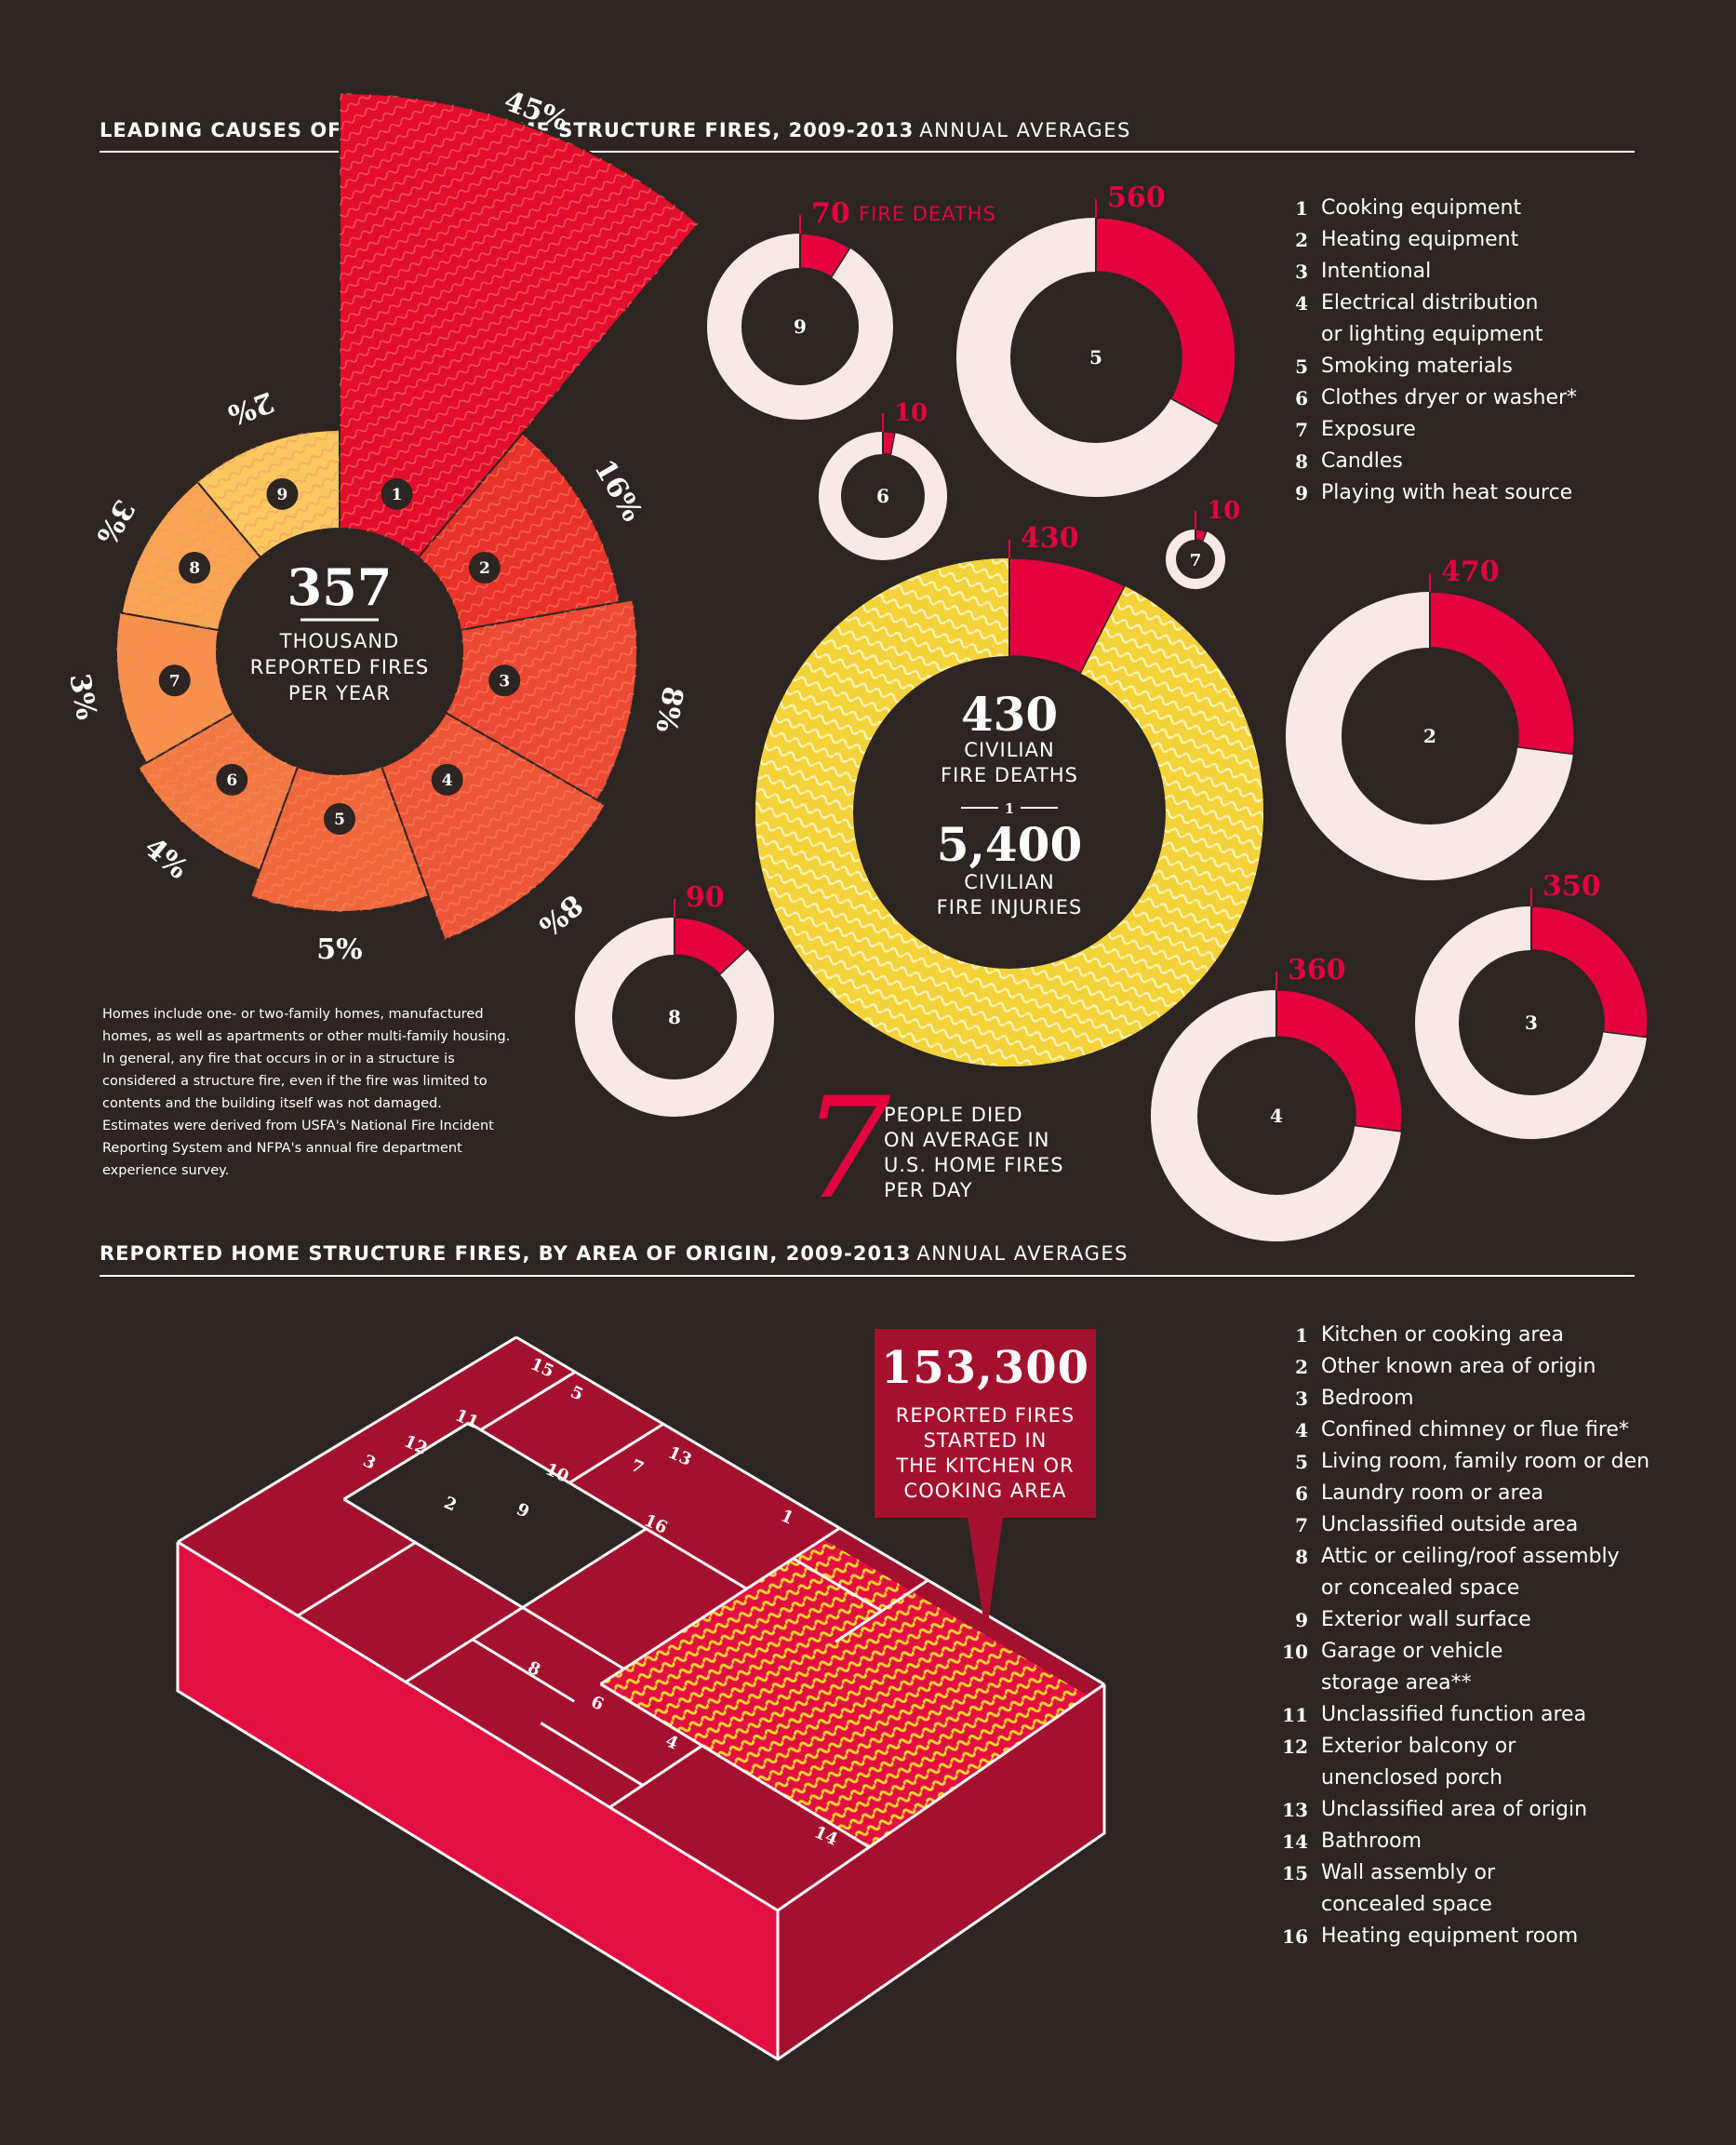 The height and width of the screenshot is (2145, 1736). I want to click on deaths-ring-label-2: 2, so click(1429, 736).